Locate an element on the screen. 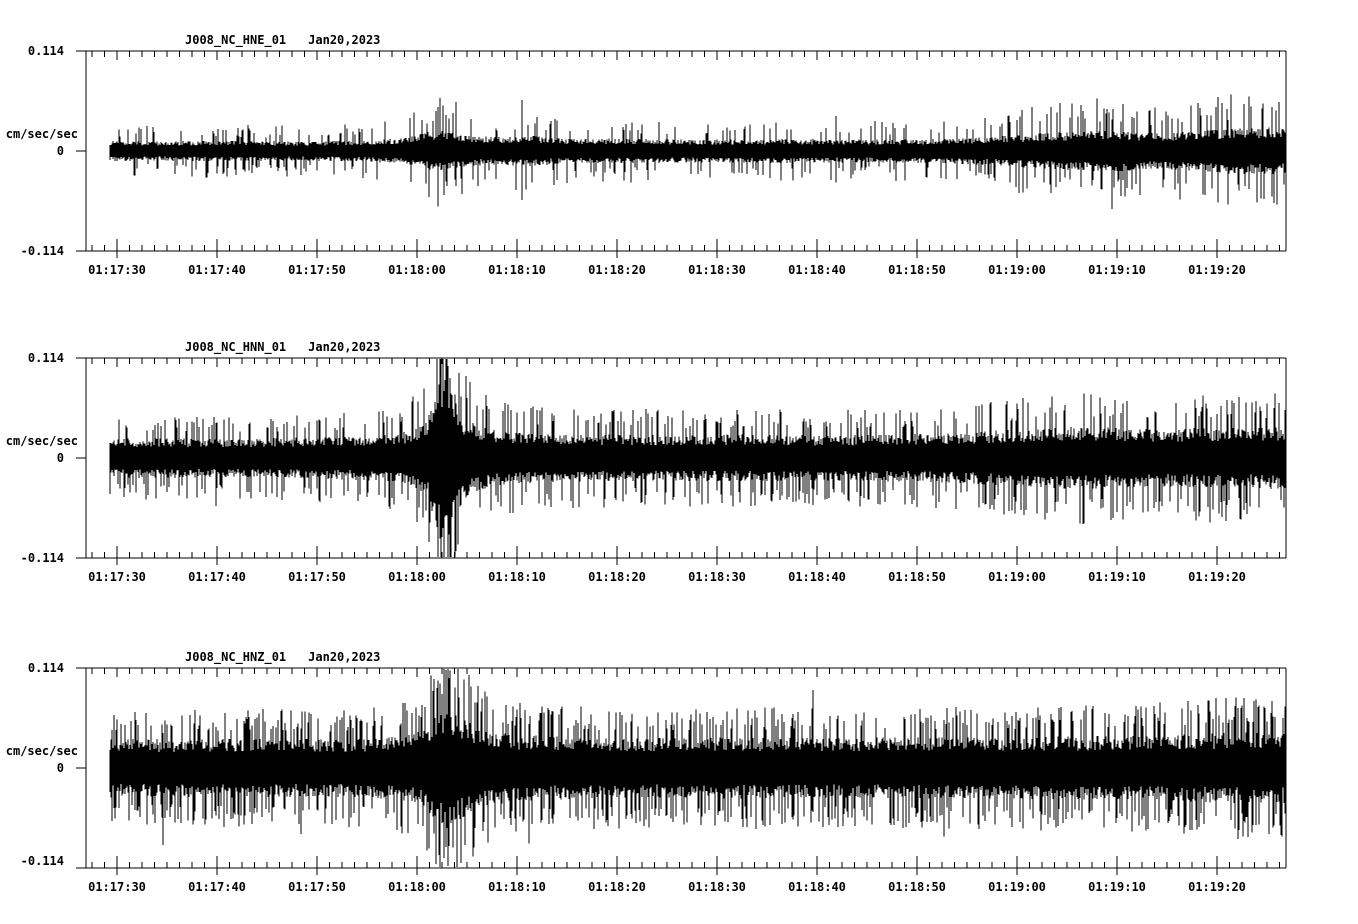 The width and height of the screenshot is (1358, 924). trace-station-label: J008_NC_HNZ_01 is located at coordinates (236, 657).